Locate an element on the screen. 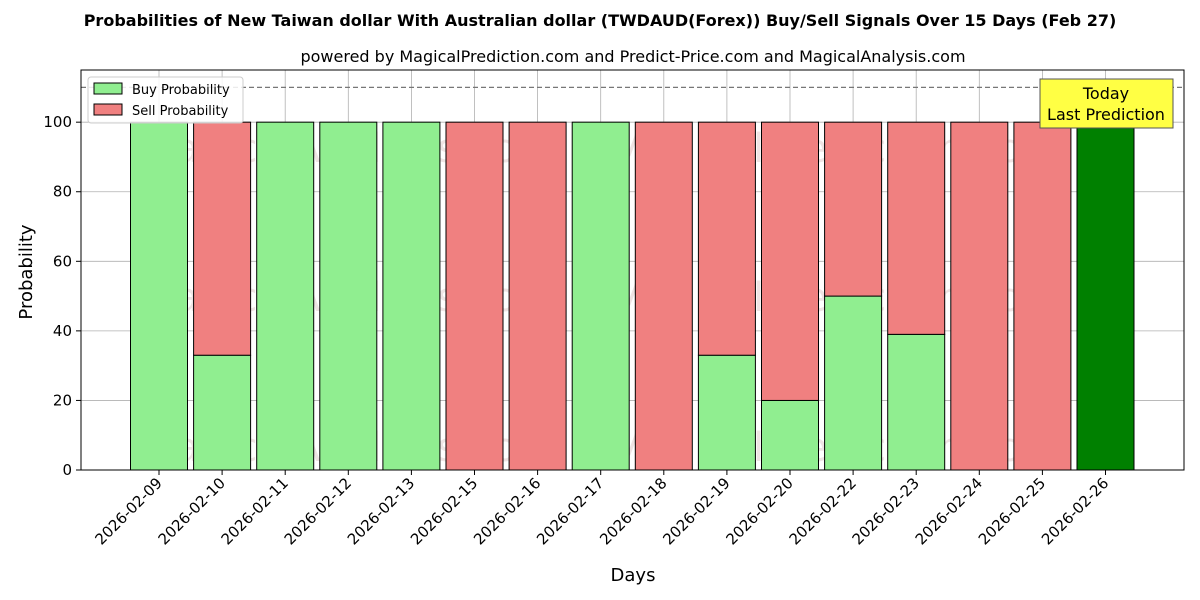  legend-box is located at coordinates (165, 100).